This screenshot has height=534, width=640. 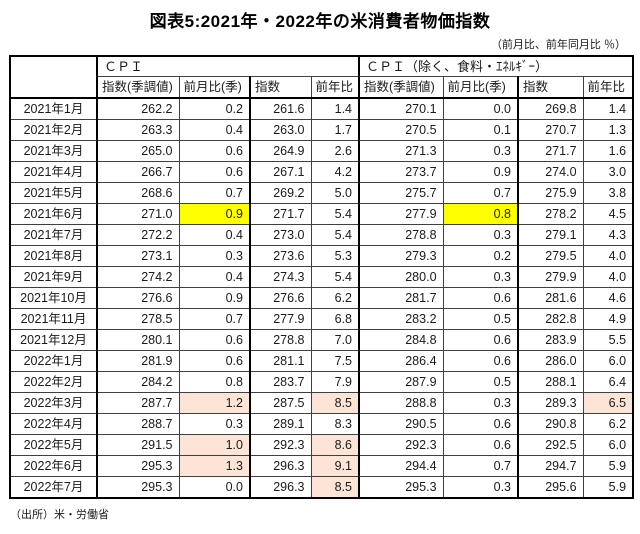 What do you see at coordinates (401, 298) in the screenshot?
I see `value-cell: 281.7` at bounding box center [401, 298].